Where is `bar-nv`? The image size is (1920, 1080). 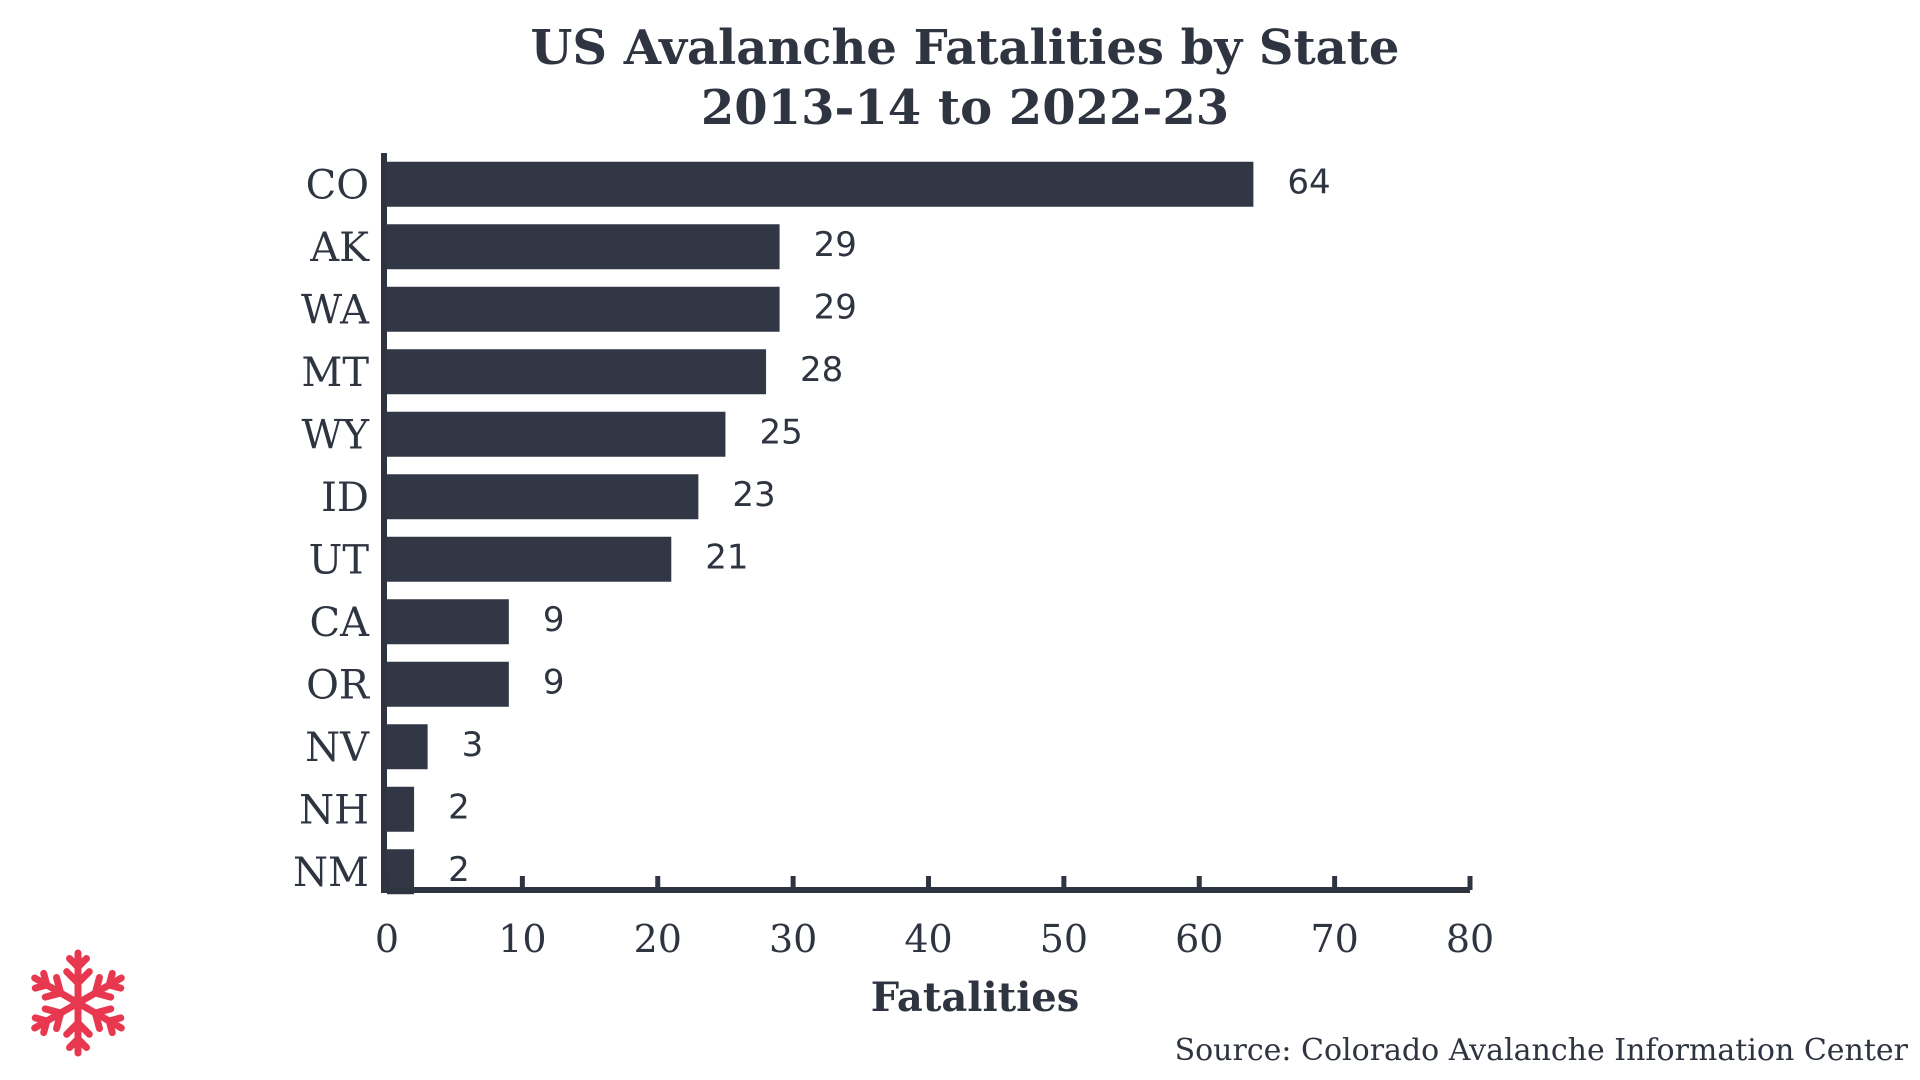
bar-nv is located at coordinates (407, 747).